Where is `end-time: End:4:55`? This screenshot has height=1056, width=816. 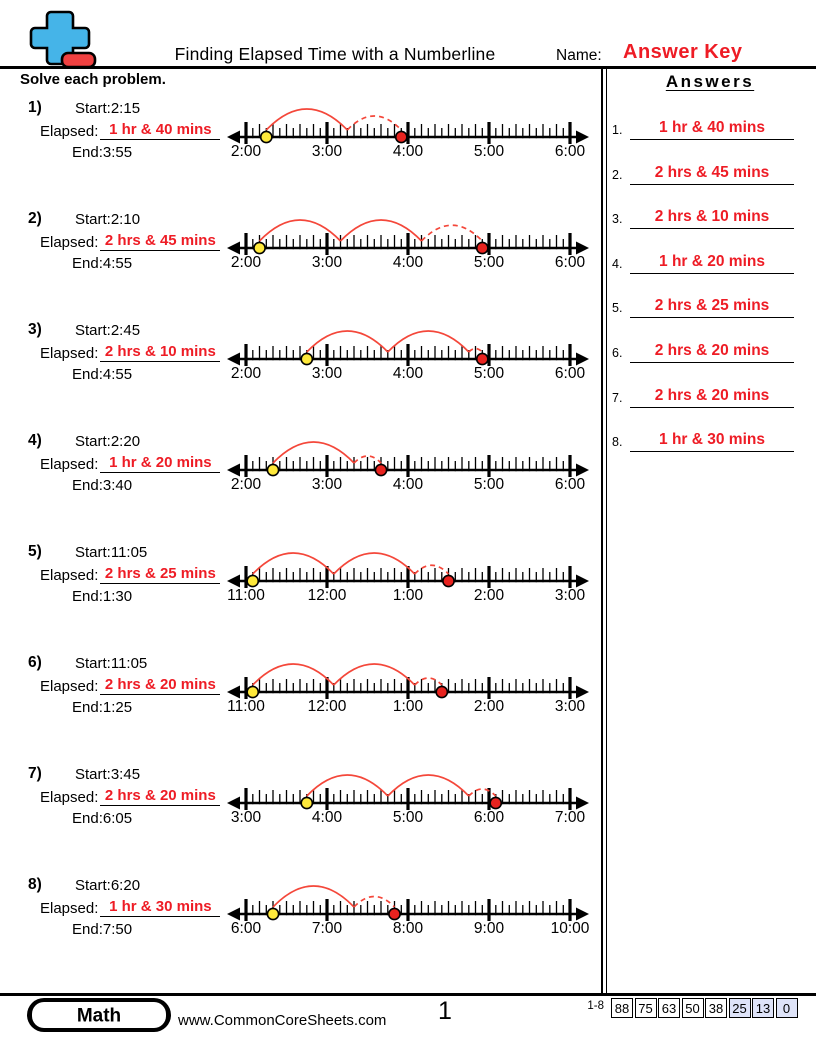
end-time: End:4:55 is located at coordinates (102, 263).